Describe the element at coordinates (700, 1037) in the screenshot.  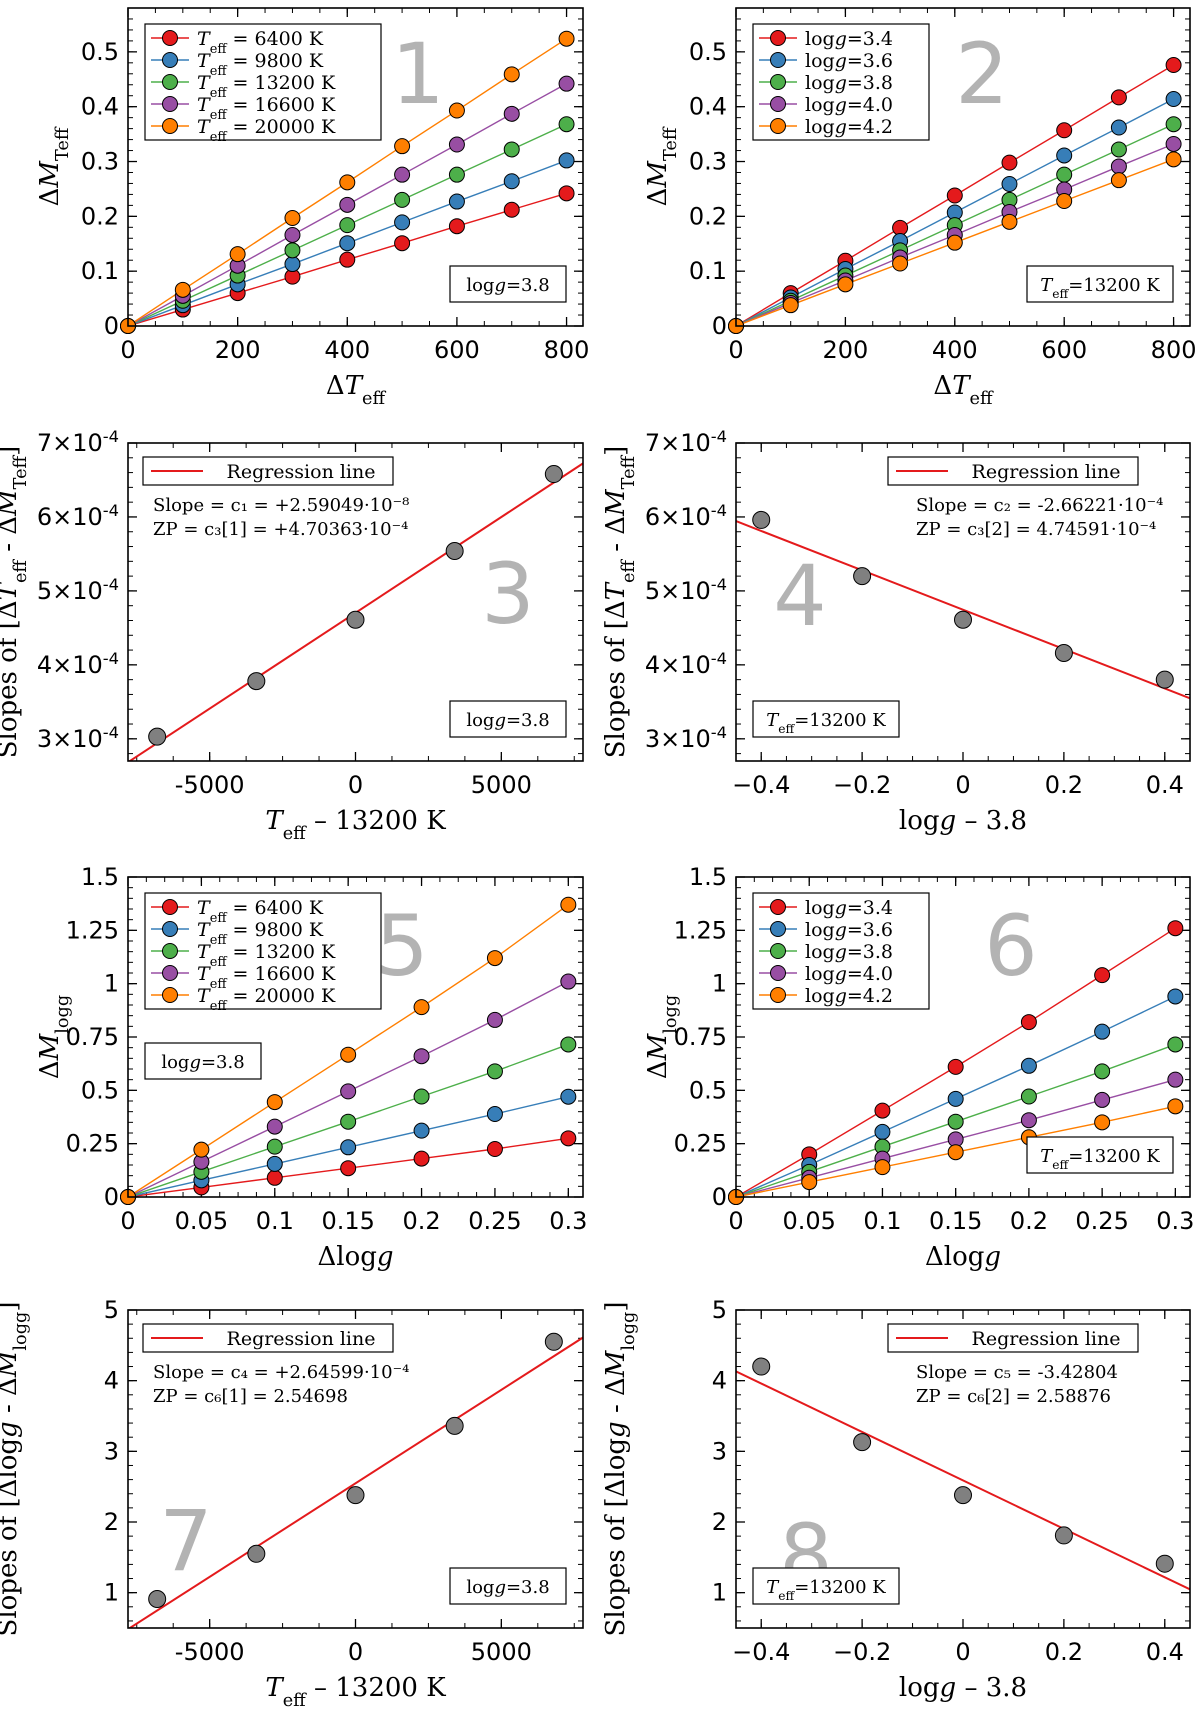
I see `y-tick-label: 0.75` at that location.